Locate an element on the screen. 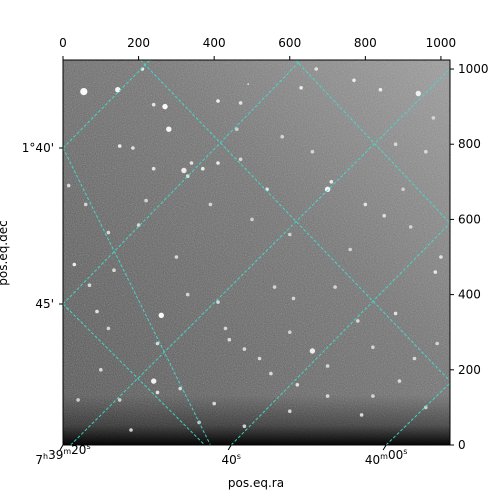 Image resolution: width=500 pixels, height=500 pixels. top-tick-label: 200 is located at coordinates (138, 43).